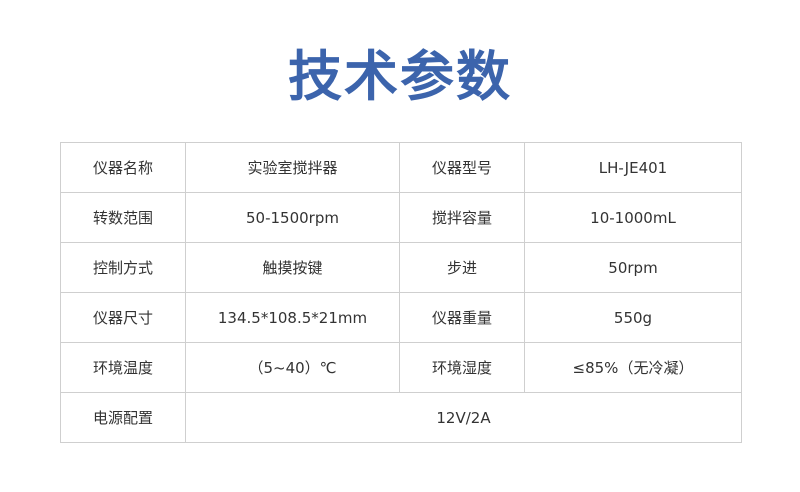 The image size is (800, 492). What do you see at coordinates (400, 76) in the screenshot?
I see `page-title: 技术参数` at bounding box center [400, 76].